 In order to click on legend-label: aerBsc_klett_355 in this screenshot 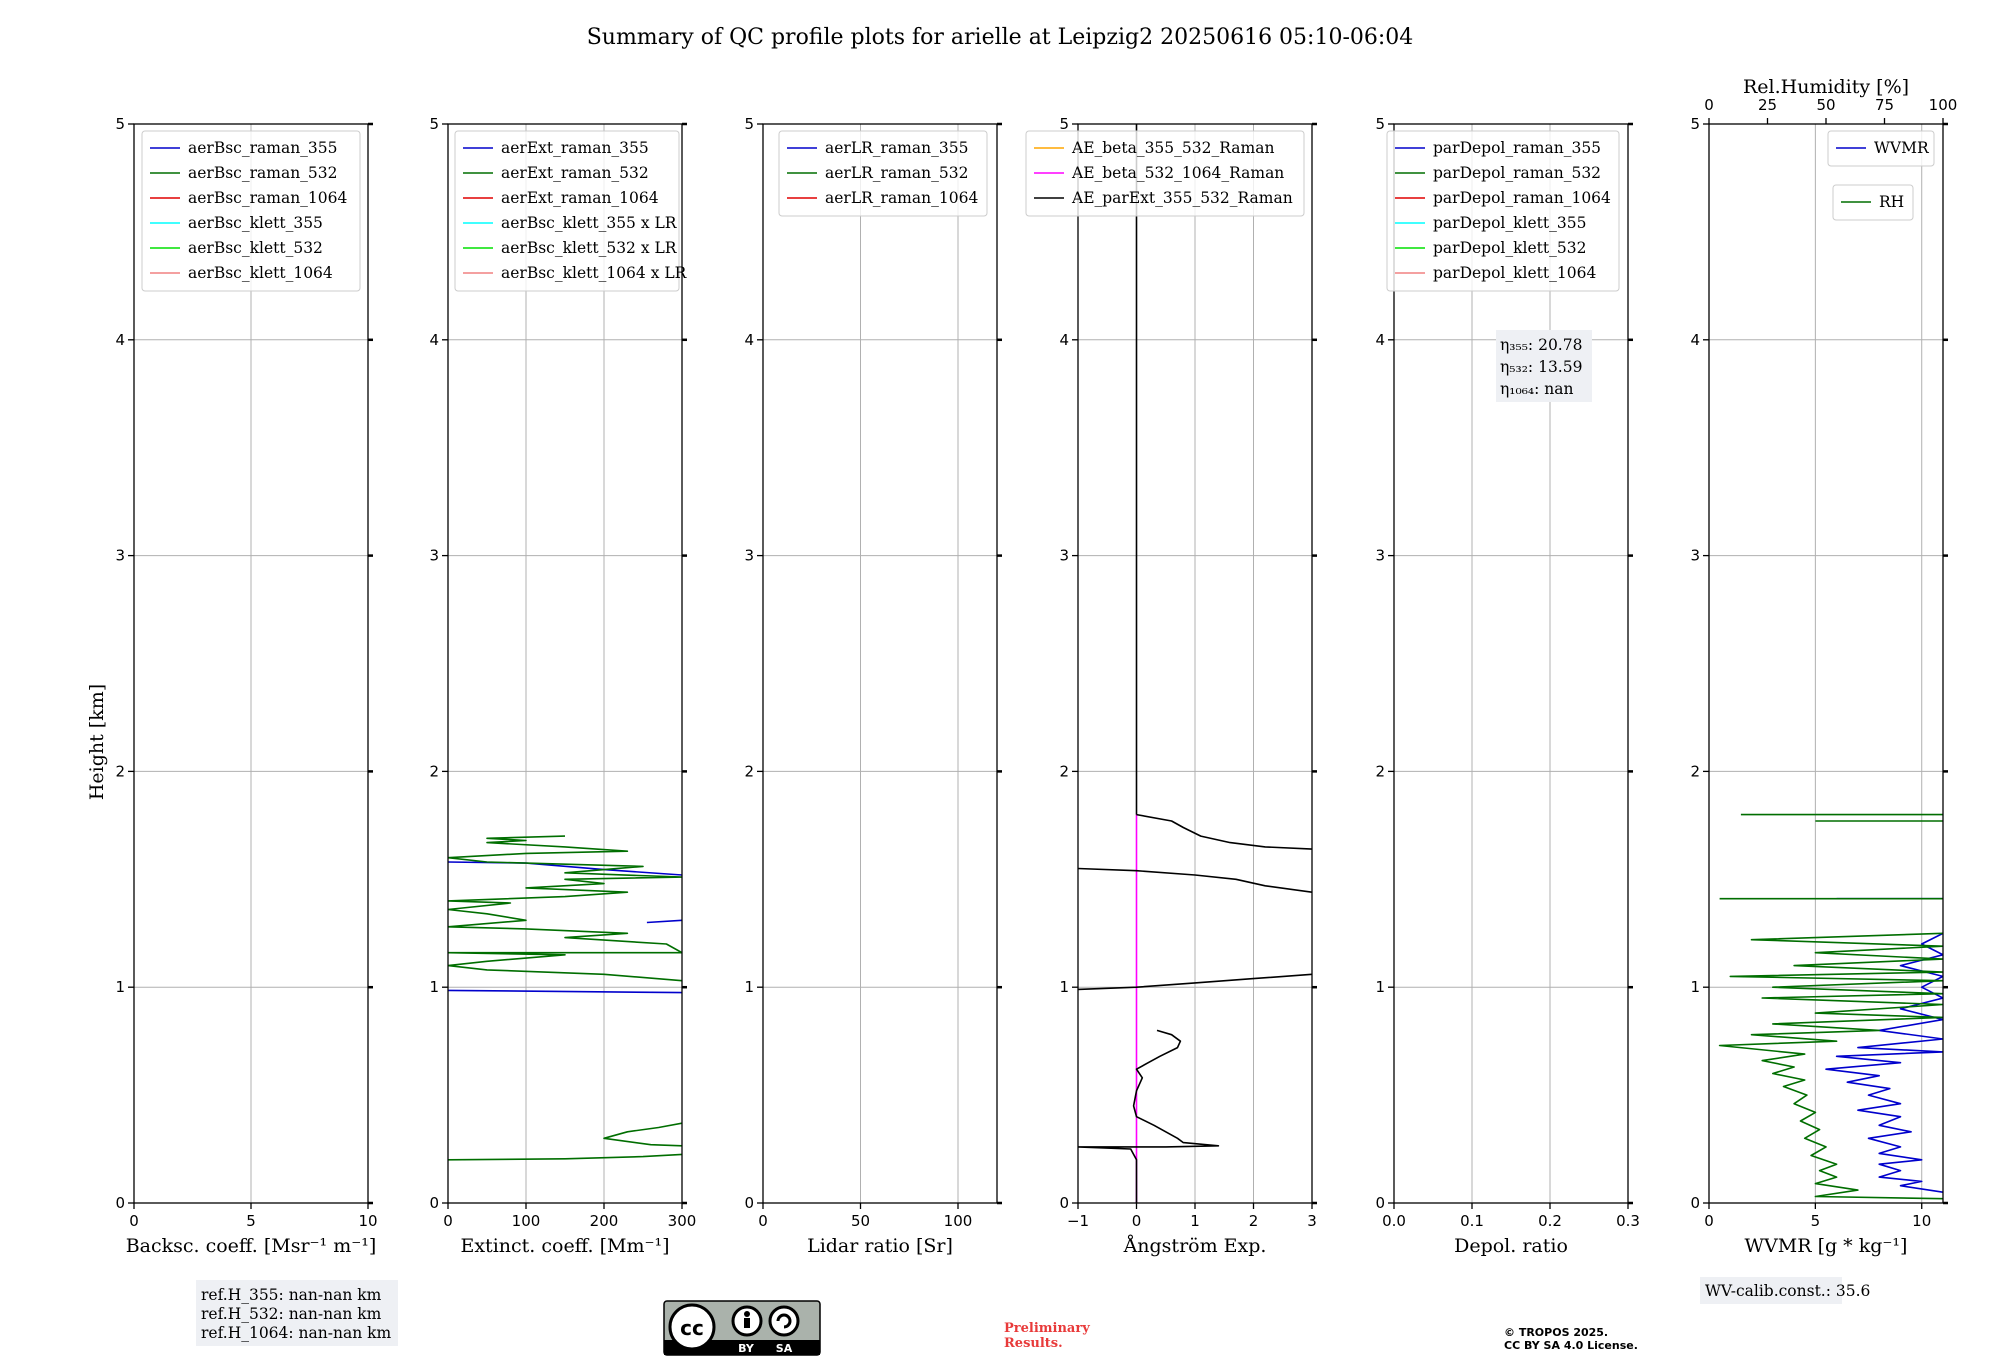, I will do `click(255, 223)`.